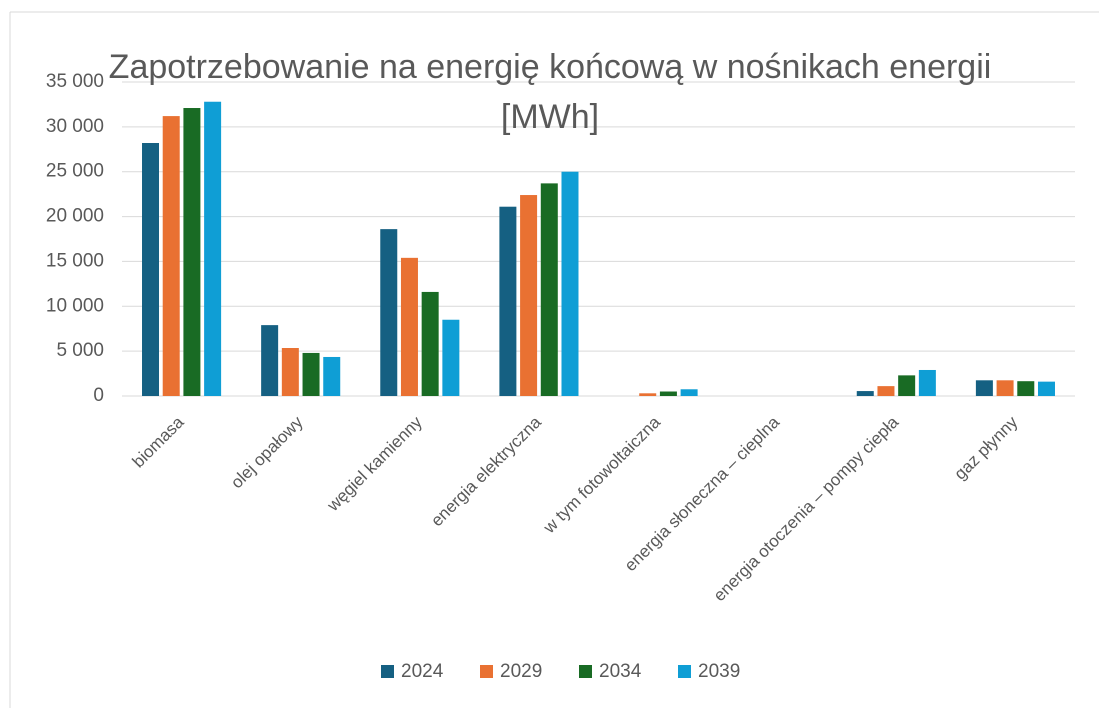  I want to click on x-tick-label: energia elektryczna, so click(486, 471).